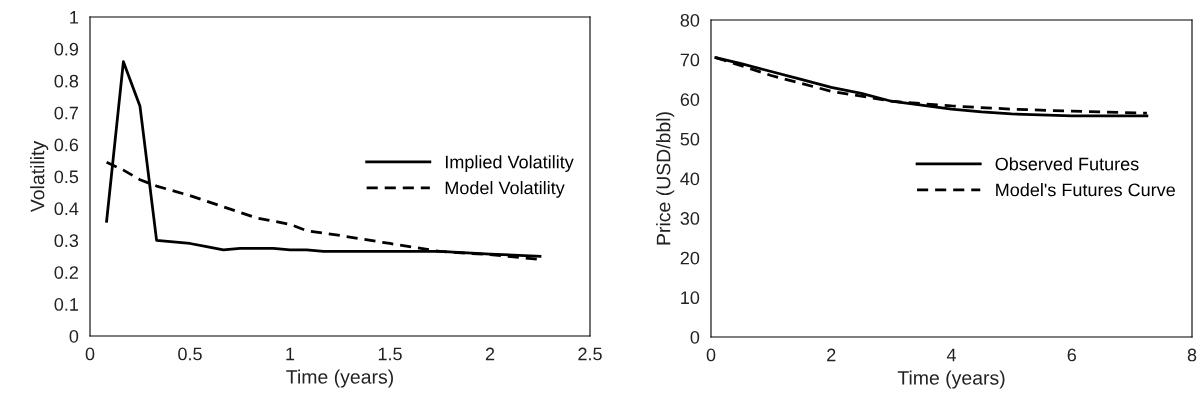 The width and height of the screenshot is (1204, 405). What do you see at coordinates (1067, 164) in the screenshot?
I see `legend-label: Observed Futures` at bounding box center [1067, 164].